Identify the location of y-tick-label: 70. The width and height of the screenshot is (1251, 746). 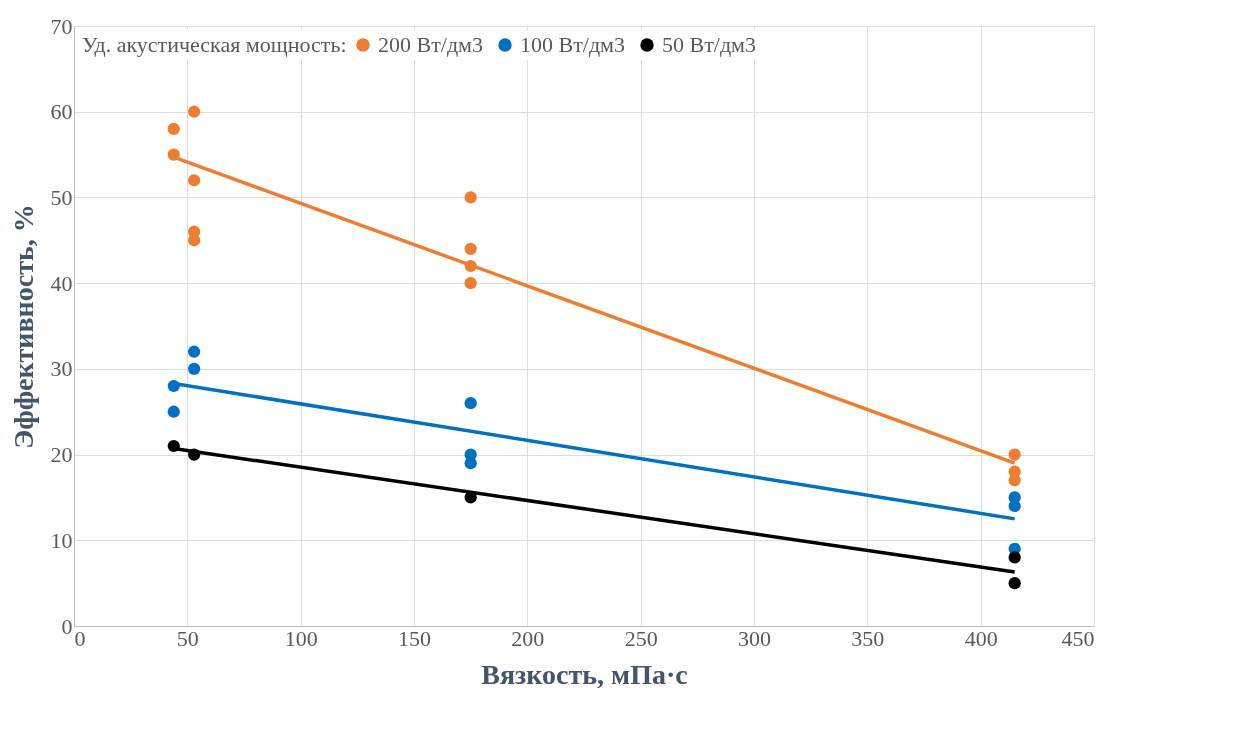
(61, 26).